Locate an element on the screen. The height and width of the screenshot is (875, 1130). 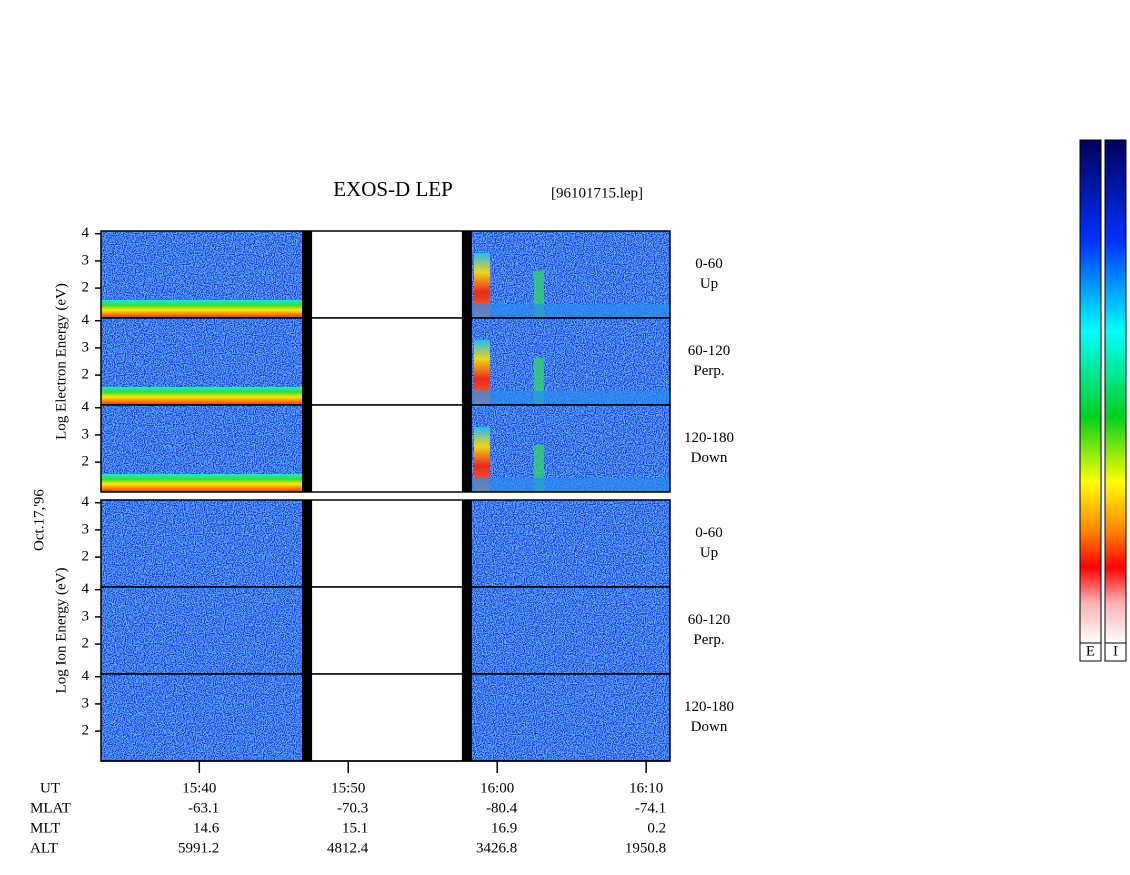
x-axis-label: UT is located at coordinates (50, 788).